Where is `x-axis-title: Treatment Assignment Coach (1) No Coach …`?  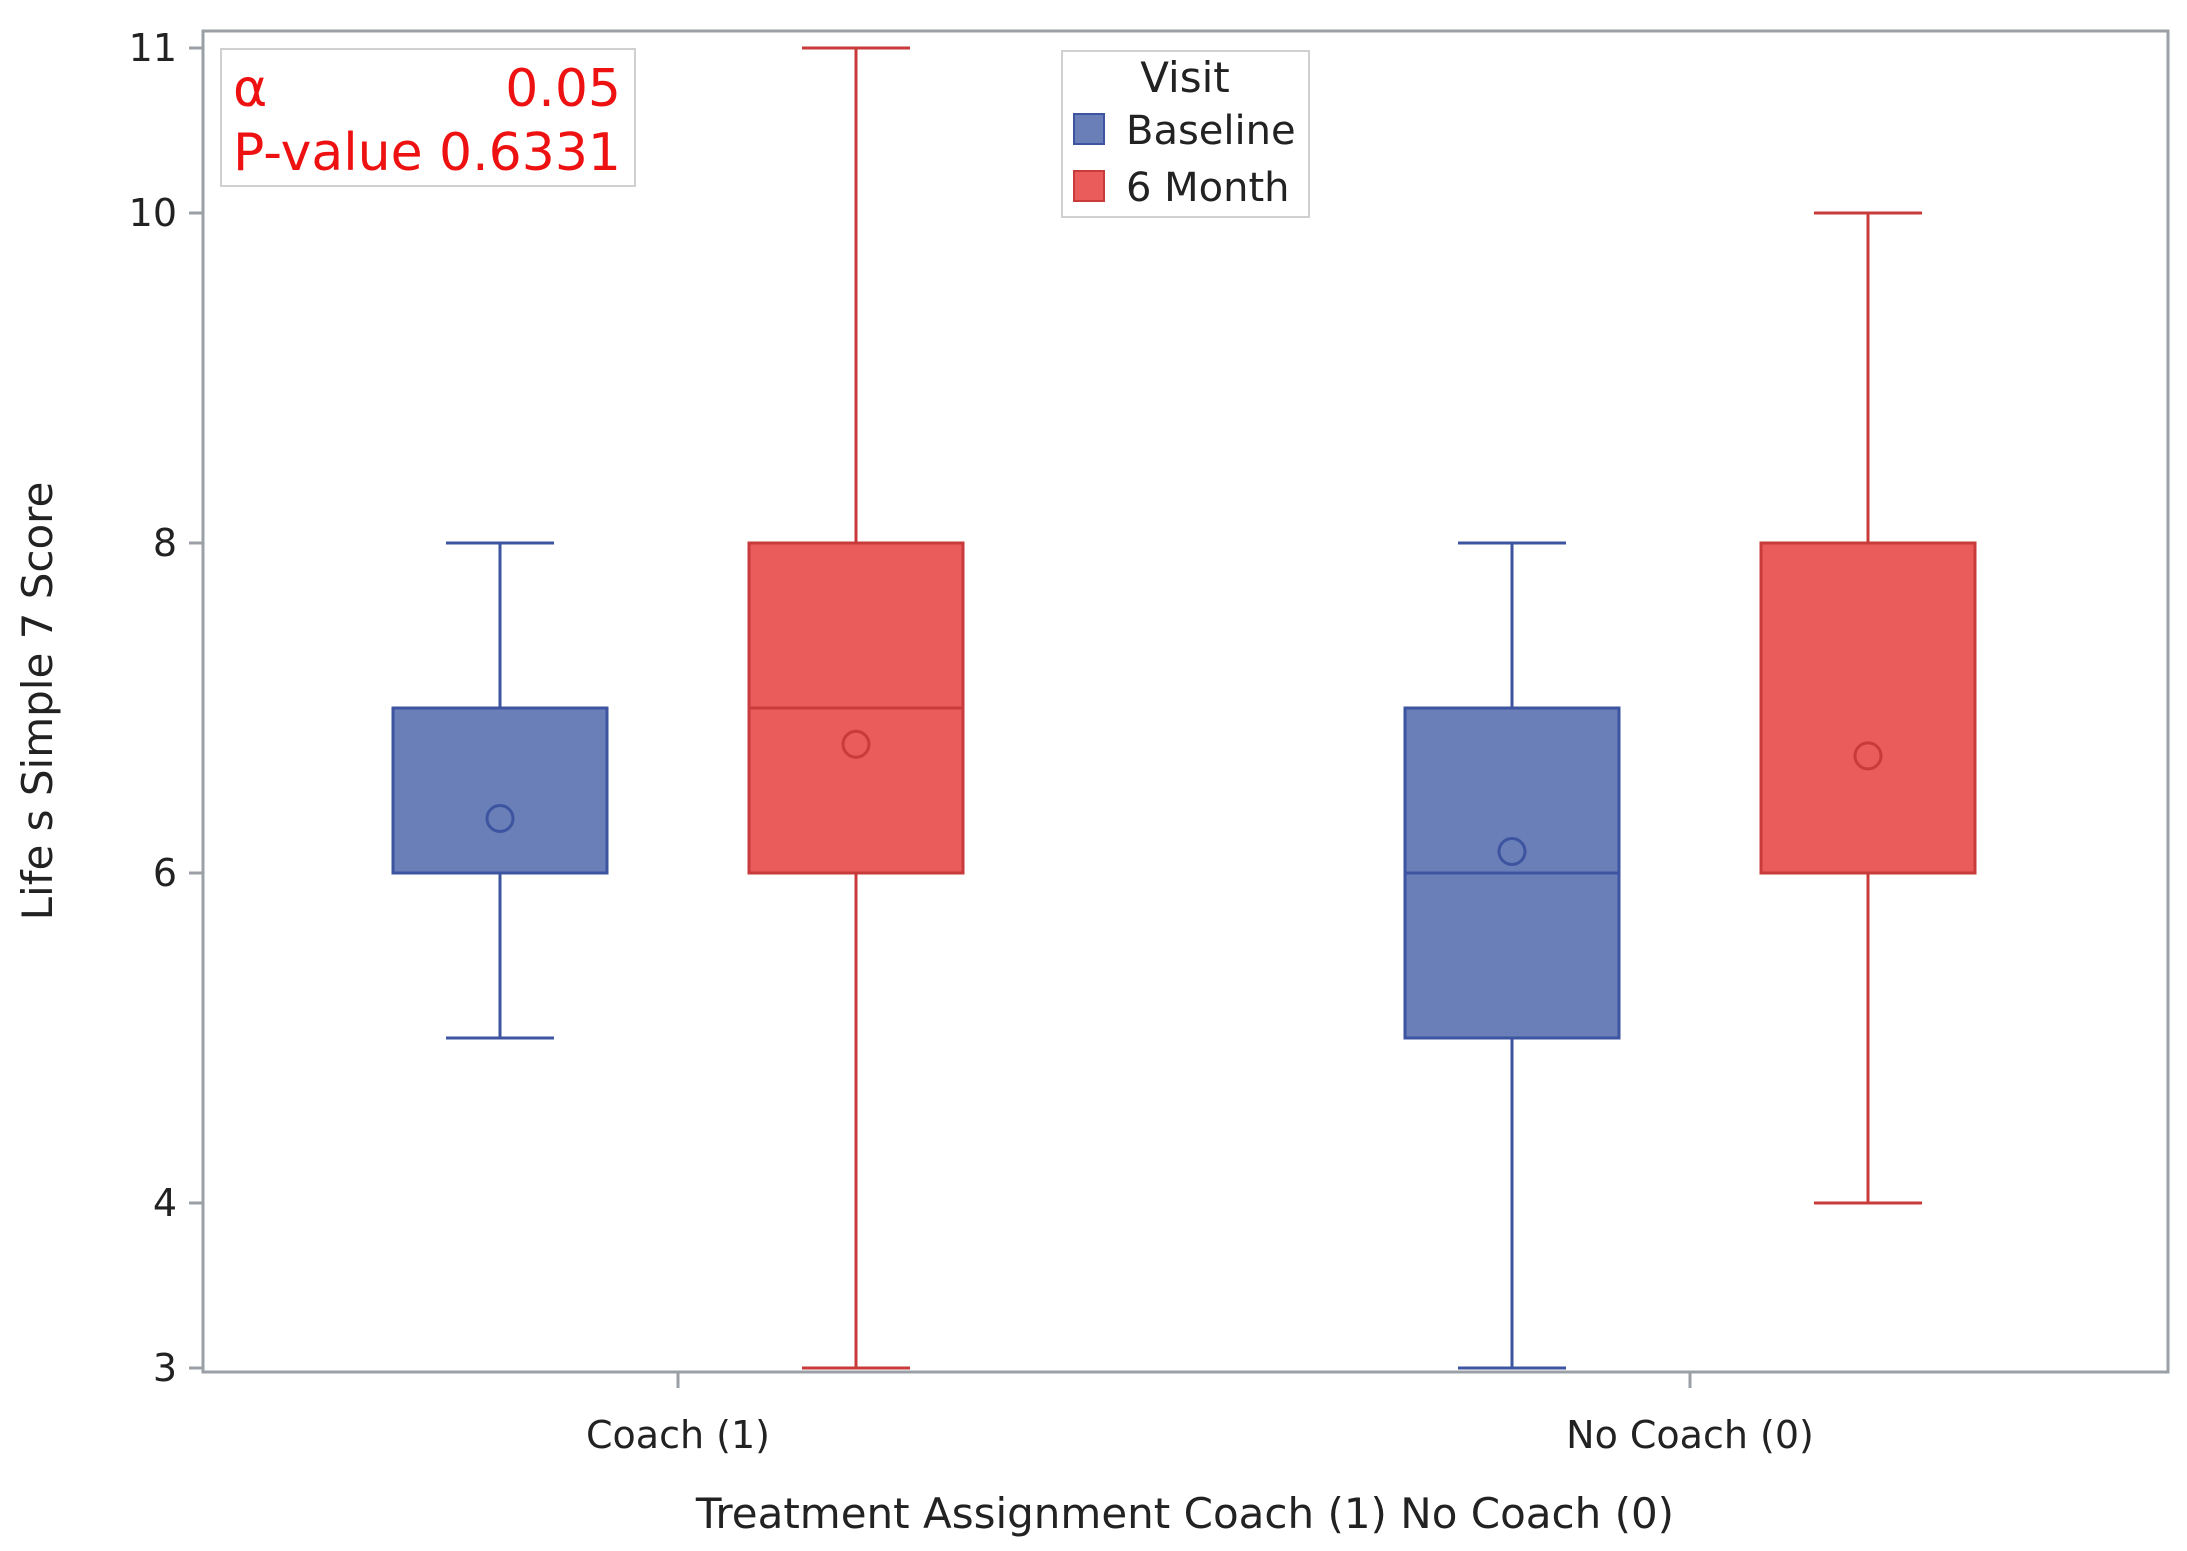 x-axis-title: Treatment Assignment Coach (1) No Coach … is located at coordinates (1184, 1513).